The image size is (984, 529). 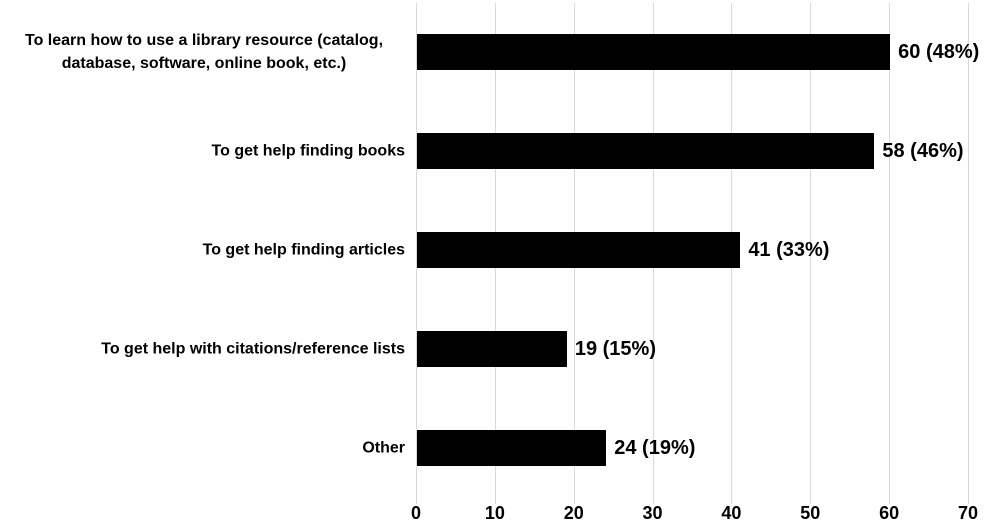 What do you see at coordinates (615, 348) in the screenshot?
I see `bar-value-label: 19 (15%)` at bounding box center [615, 348].